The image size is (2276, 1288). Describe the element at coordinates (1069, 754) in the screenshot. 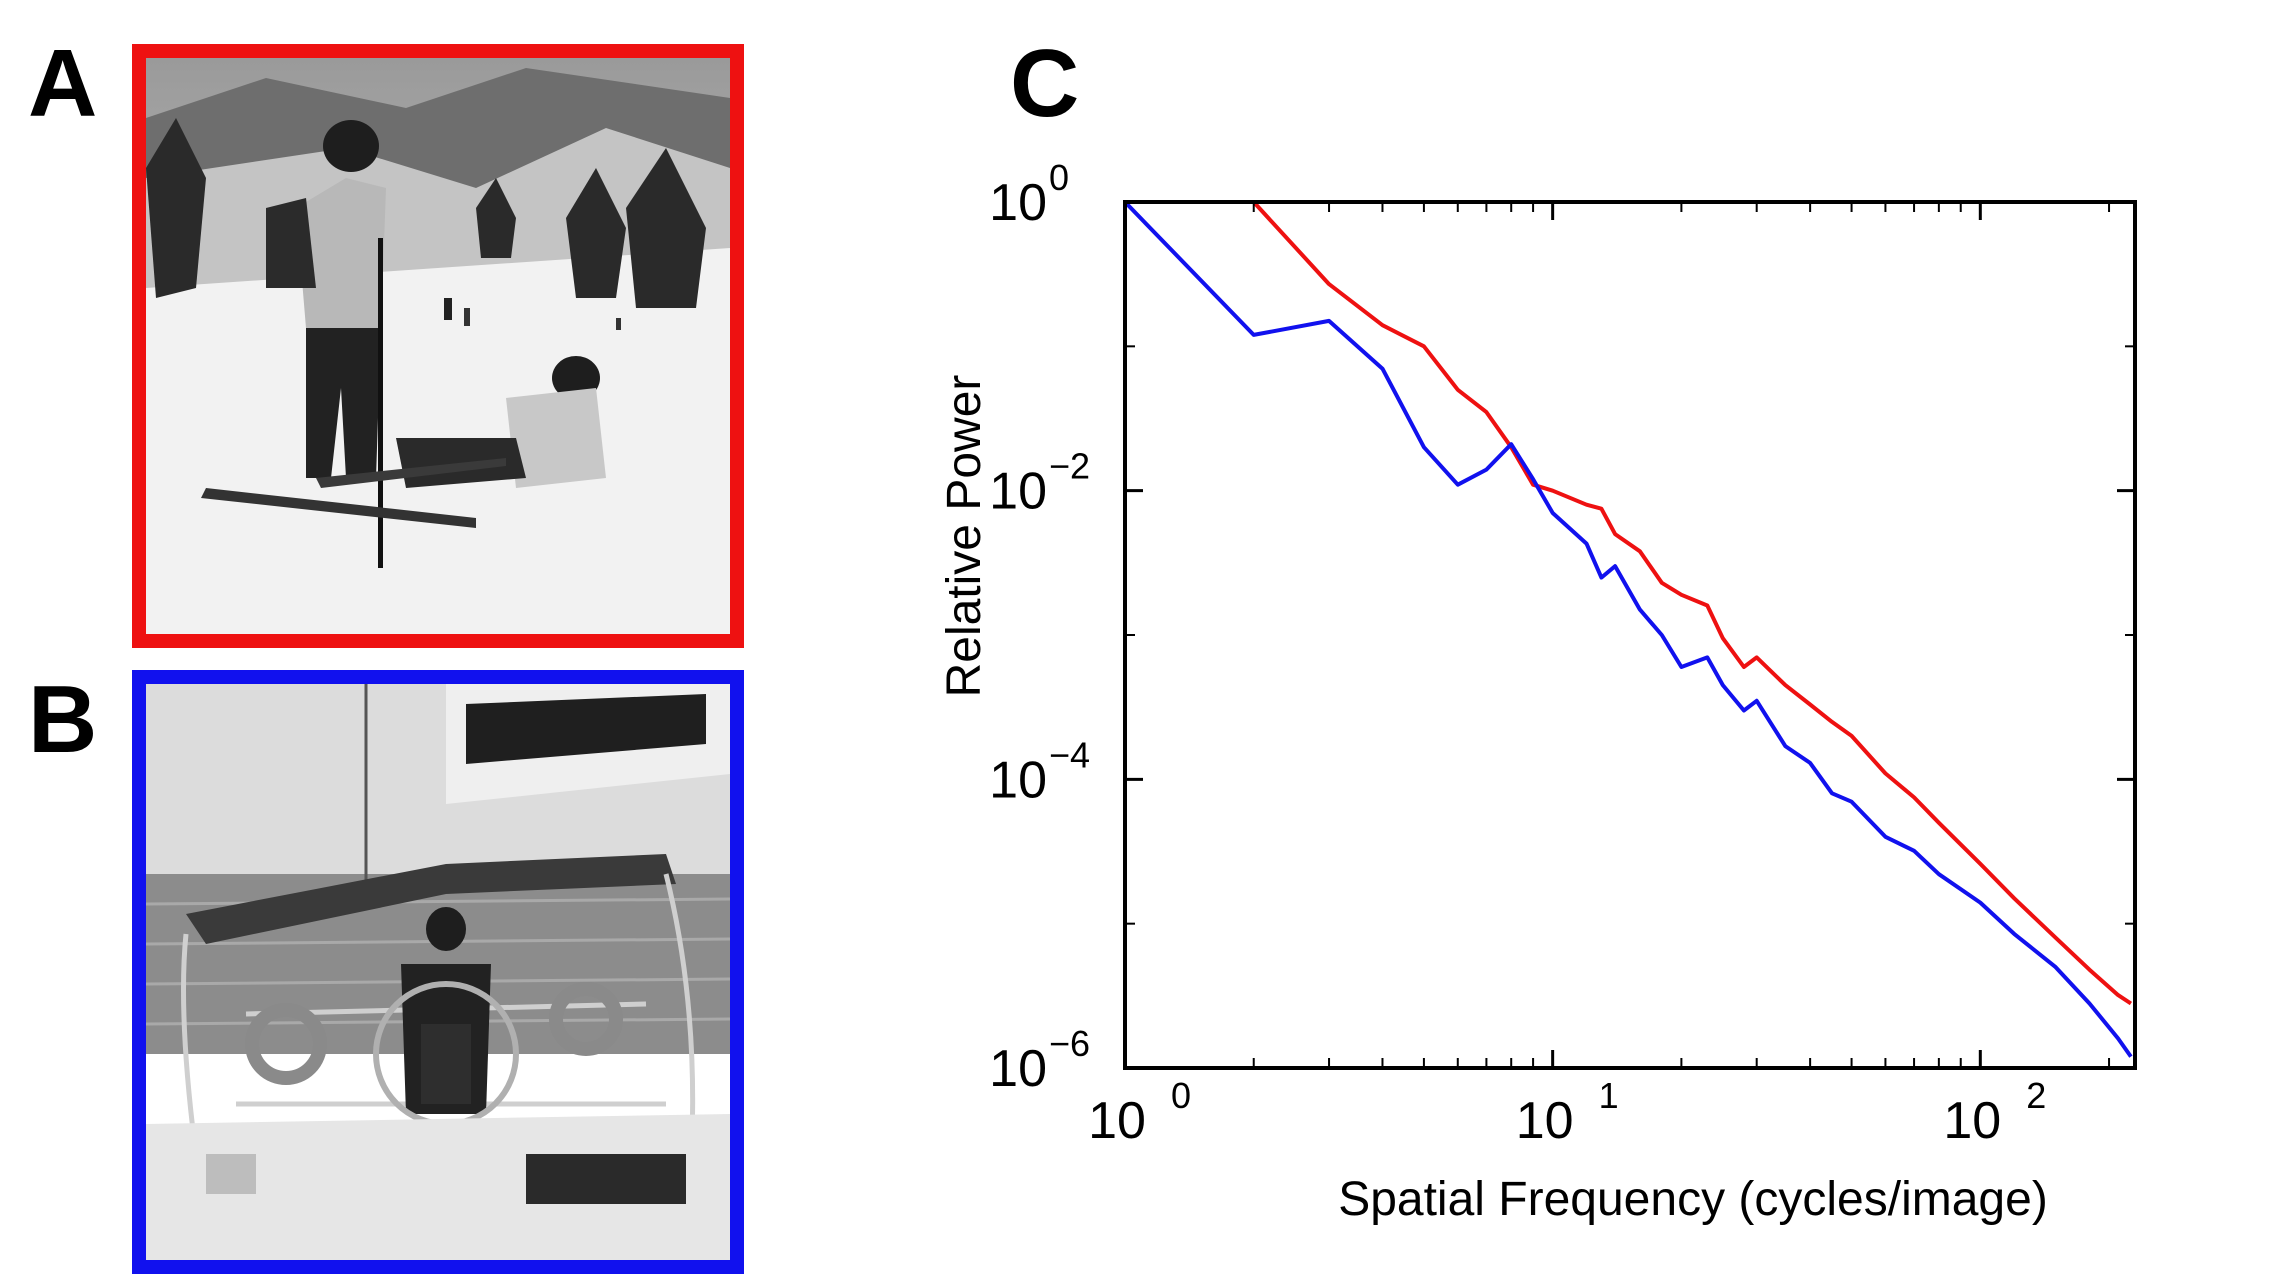

I see `y-tick-exponent: −4` at that location.